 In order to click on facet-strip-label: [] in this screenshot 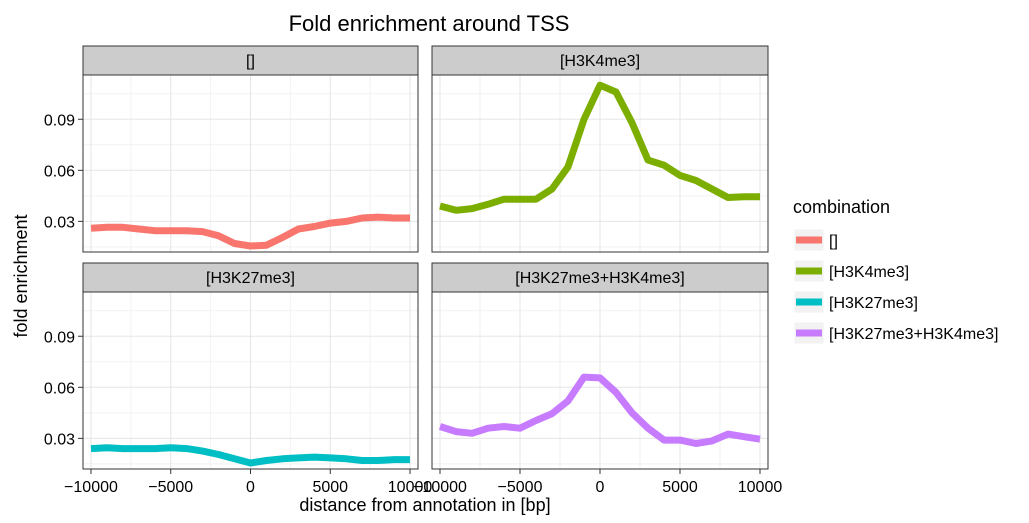, I will do `click(250, 61)`.